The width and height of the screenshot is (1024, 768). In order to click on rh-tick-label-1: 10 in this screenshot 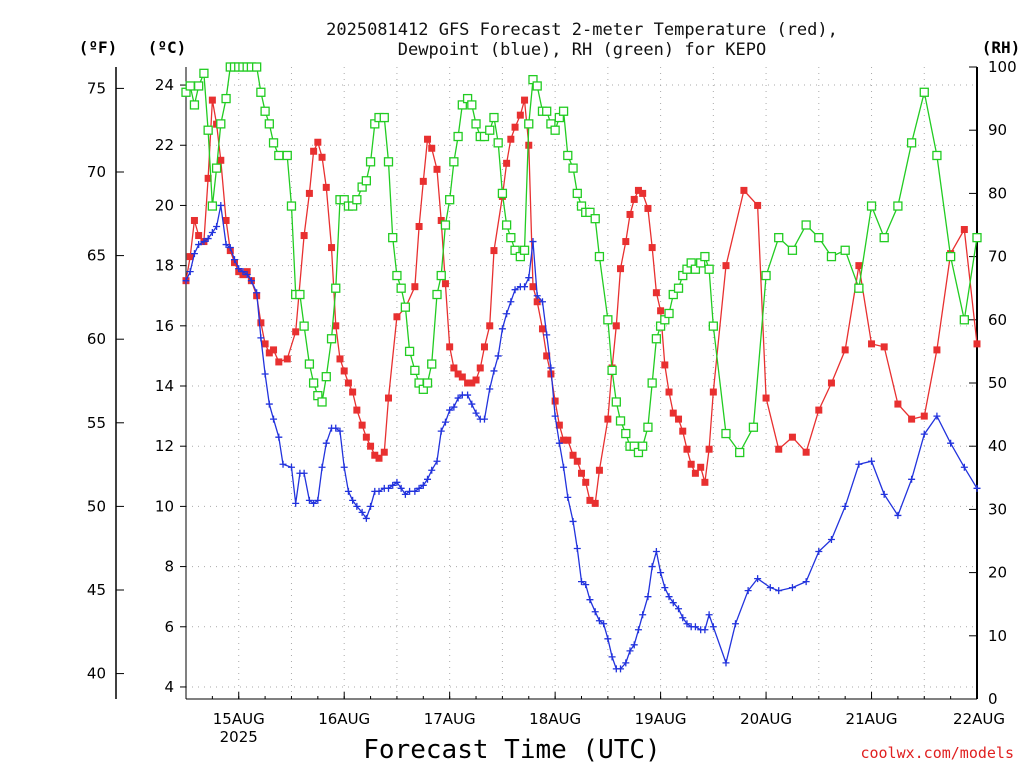, I will do `click(997, 636)`.